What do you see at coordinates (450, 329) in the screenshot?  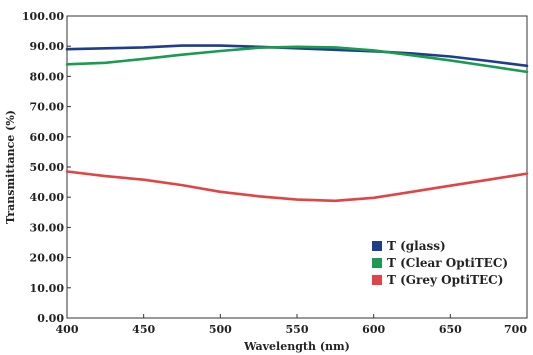 I see `x-tick-label: 650` at bounding box center [450, 329].